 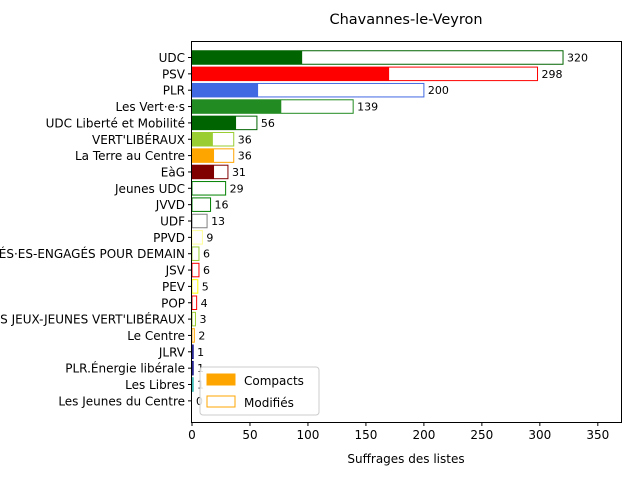 What do you see at coordinates (200, 352) in the screenshot?
I see `value-label: 1` at bounding box center [200, 352].